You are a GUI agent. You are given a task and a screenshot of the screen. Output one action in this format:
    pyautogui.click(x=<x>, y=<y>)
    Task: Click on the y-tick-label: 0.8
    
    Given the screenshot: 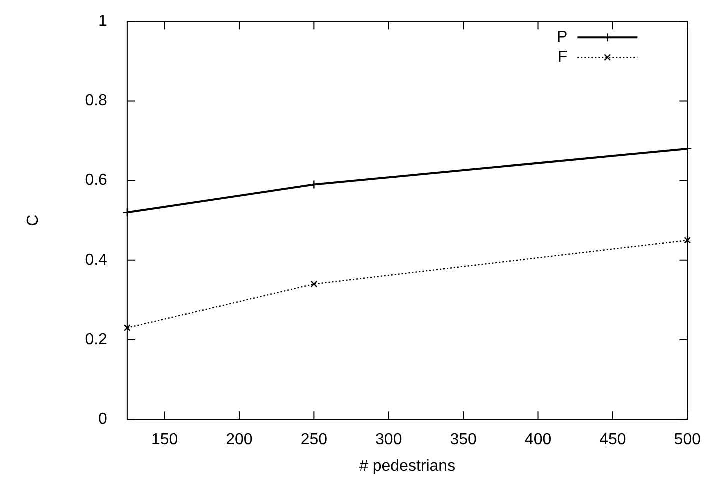 What is the action you would take?
    pyautogui.click(x=96, y=101)
    